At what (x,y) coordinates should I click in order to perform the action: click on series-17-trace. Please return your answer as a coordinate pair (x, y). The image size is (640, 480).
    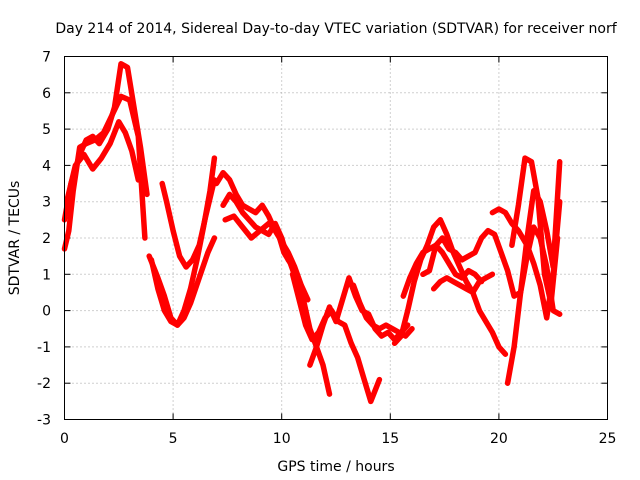
    Looking at the image, I should click on (533, 272).